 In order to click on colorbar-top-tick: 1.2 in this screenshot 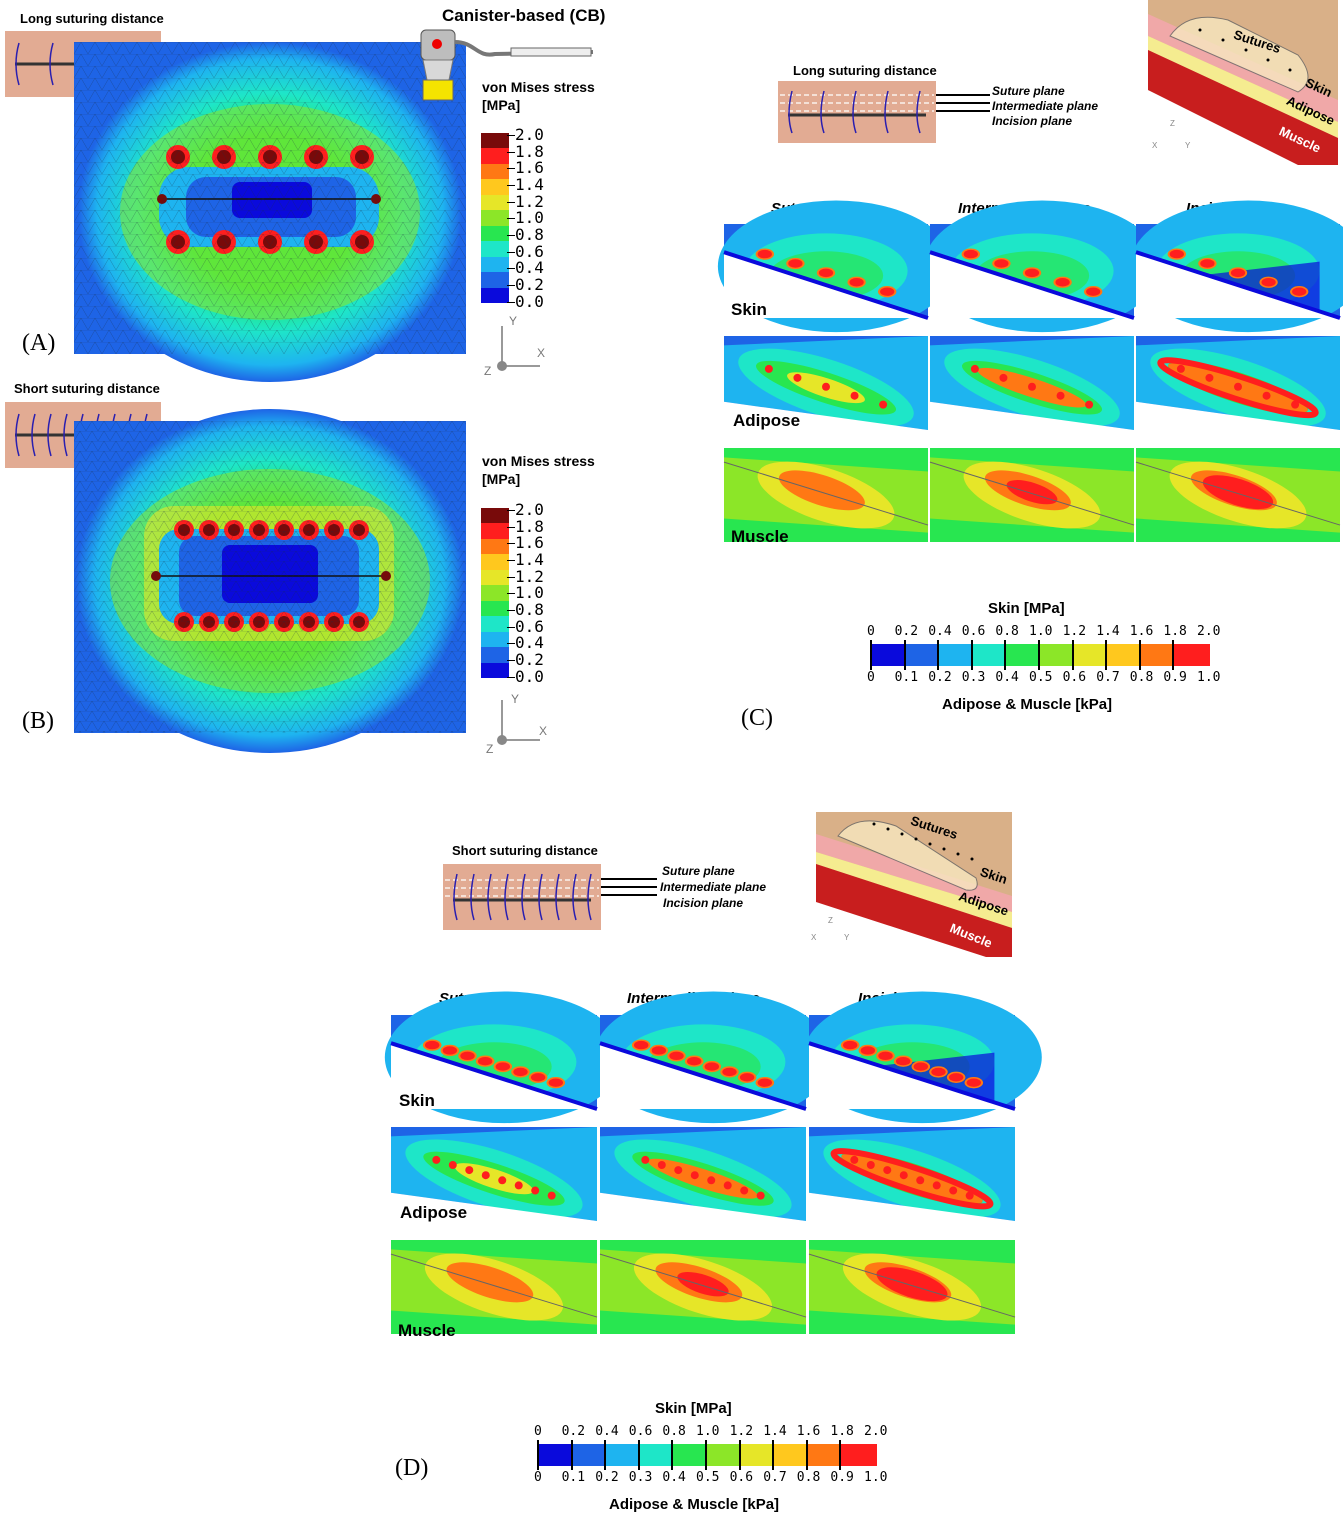, I will do `click(1074, 631)`.